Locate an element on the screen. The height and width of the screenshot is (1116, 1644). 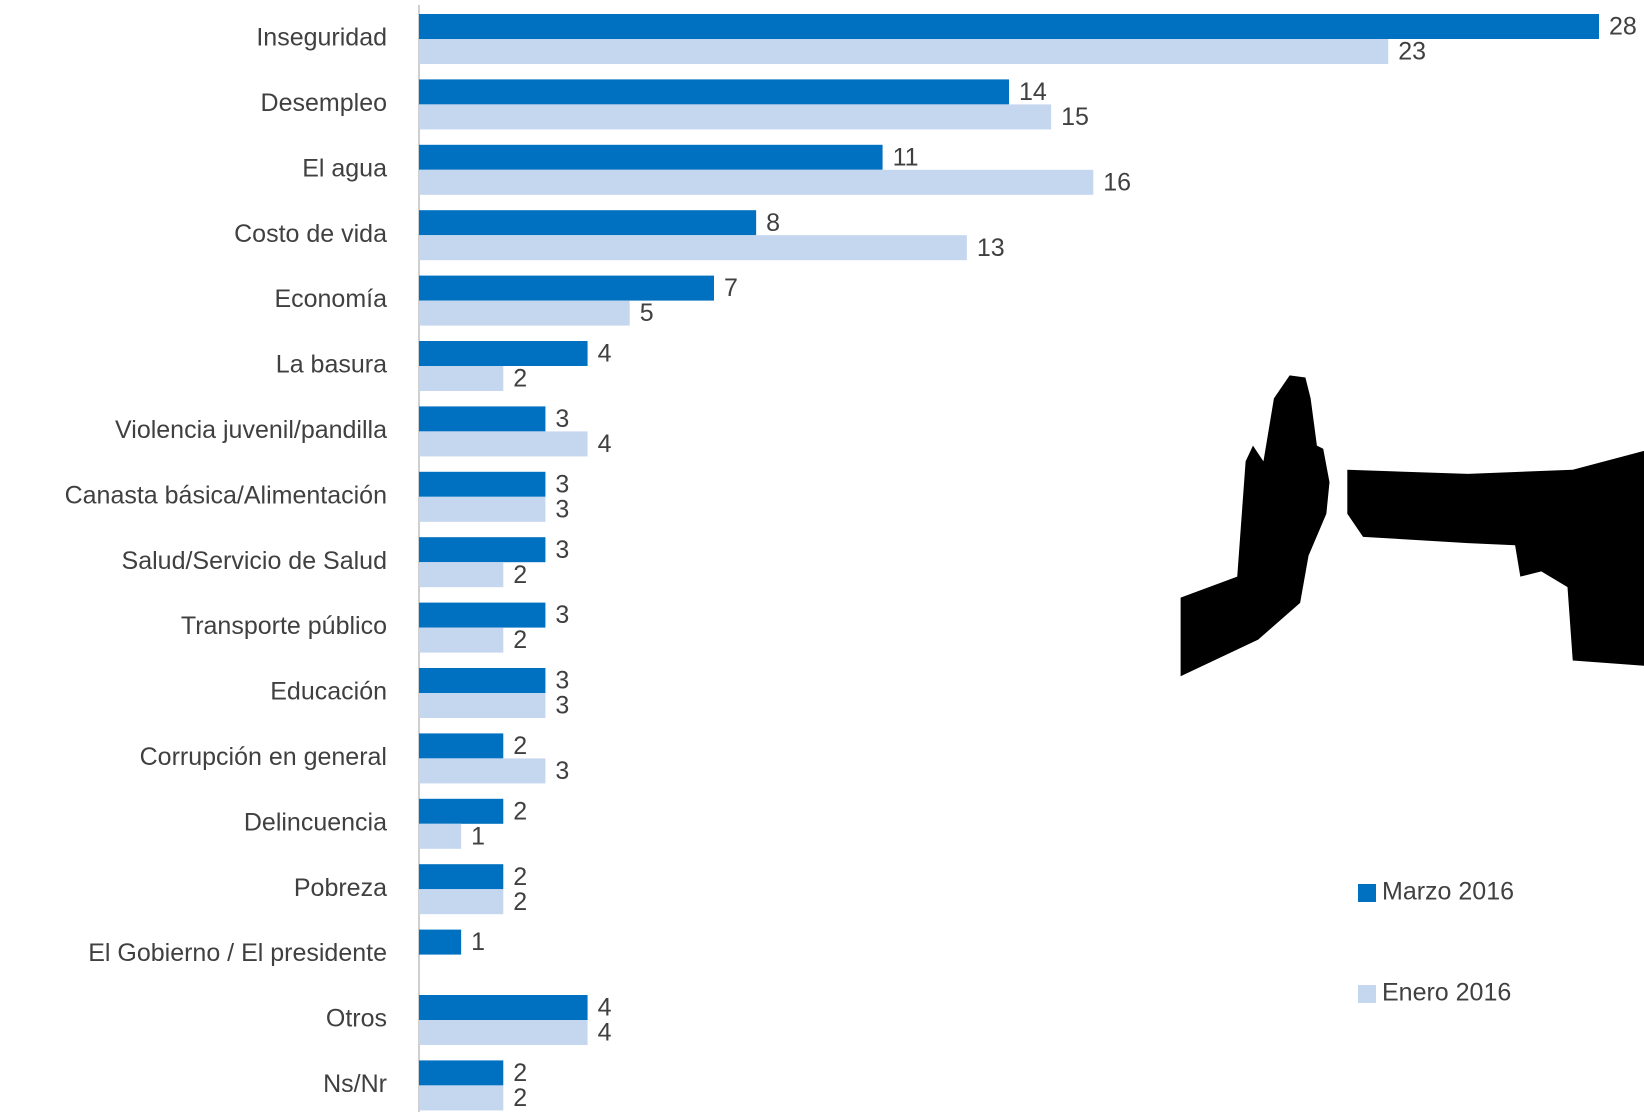
value-label: 13 is located at coordinates (991, 248).